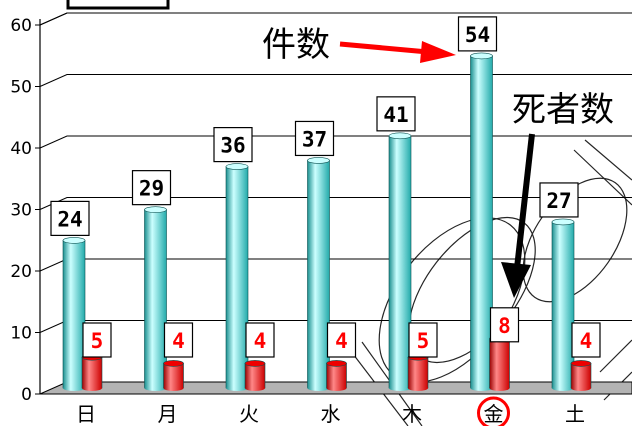 The height and width of the screenshot is (426, 632). Describe the element at coordinates (516, 280) in the screenshot. I see `arrow-deaths-head` at that location.